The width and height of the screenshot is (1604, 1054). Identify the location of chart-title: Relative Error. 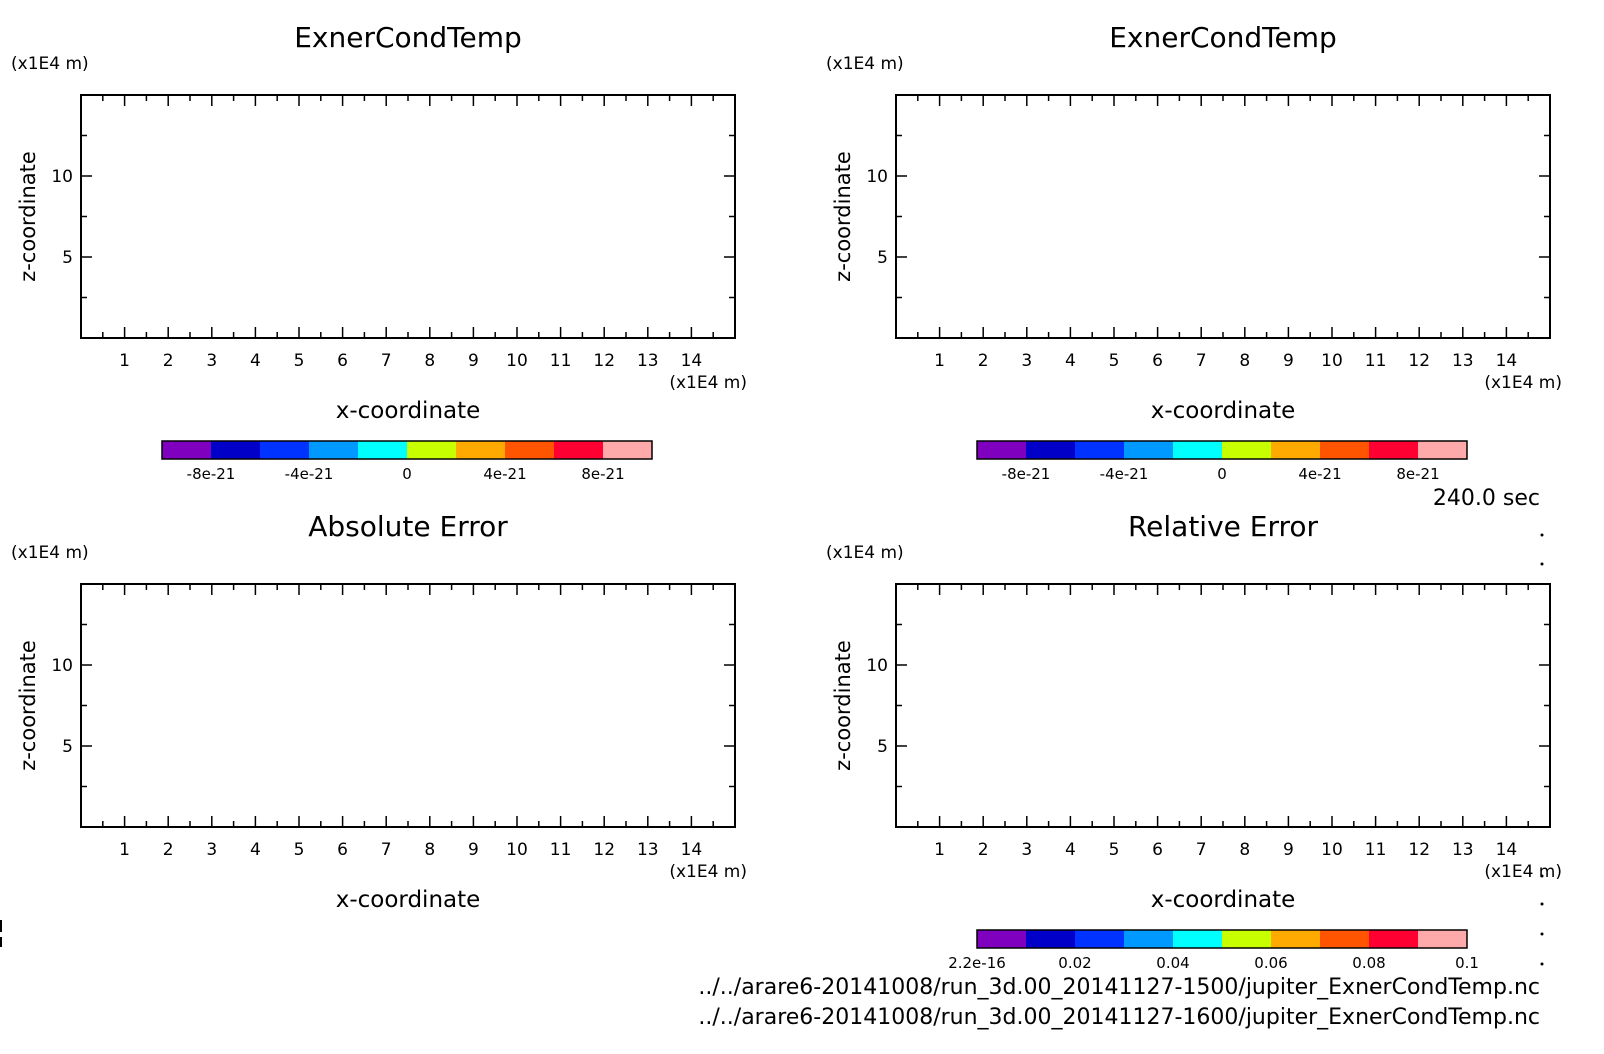
(1223, 526).